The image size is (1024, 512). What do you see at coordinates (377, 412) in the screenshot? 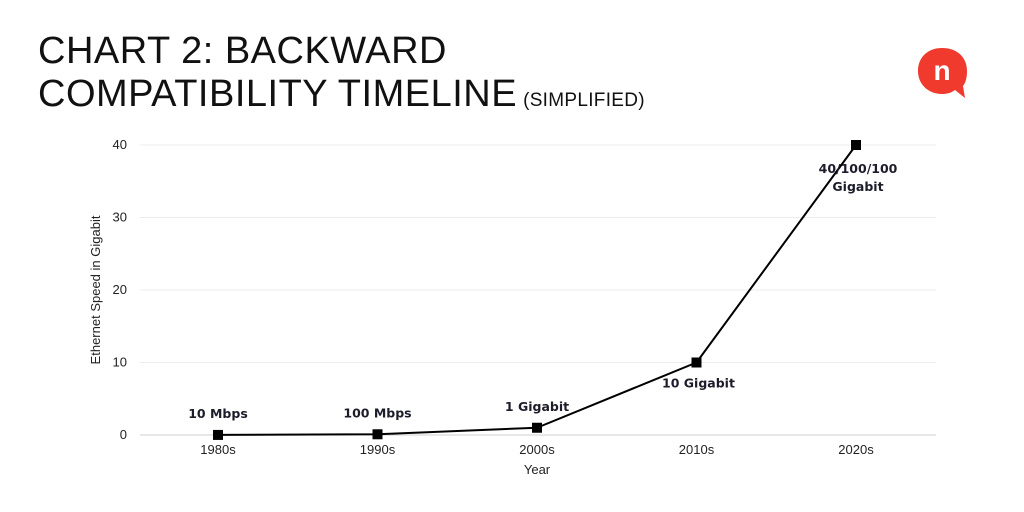
I see `data-label: 100 Mbps` at bounding box center [377, 412].